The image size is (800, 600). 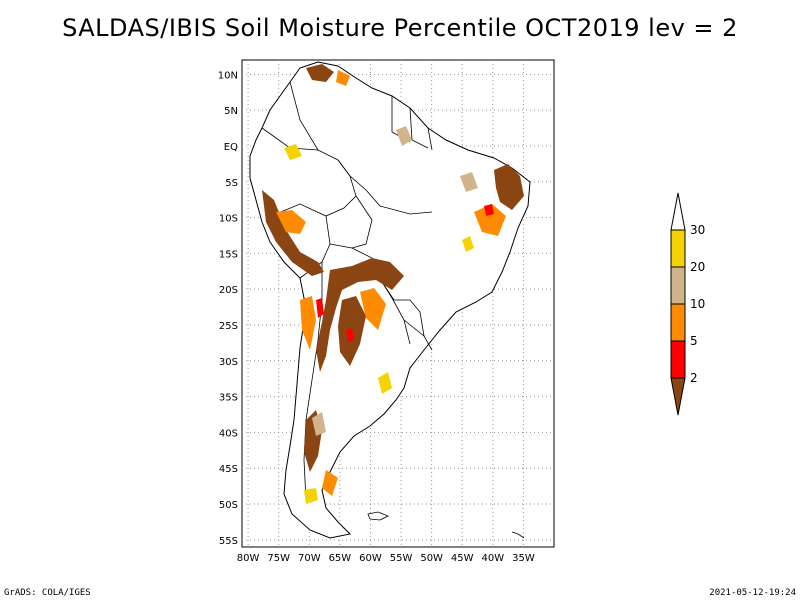 I want to click on lat-tick-label: 30S, so click(x=228, y=362).